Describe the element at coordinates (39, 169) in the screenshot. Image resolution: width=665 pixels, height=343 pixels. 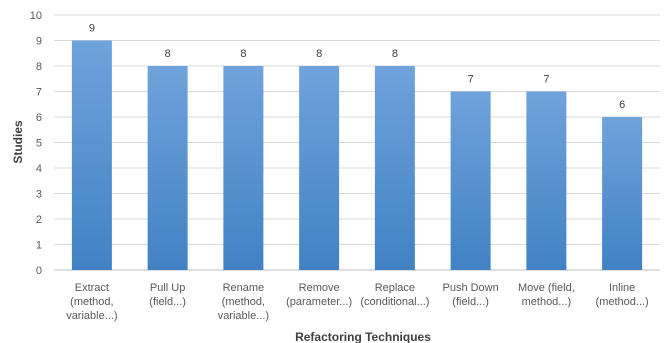
I see `y-tick-label: 4` at that location.